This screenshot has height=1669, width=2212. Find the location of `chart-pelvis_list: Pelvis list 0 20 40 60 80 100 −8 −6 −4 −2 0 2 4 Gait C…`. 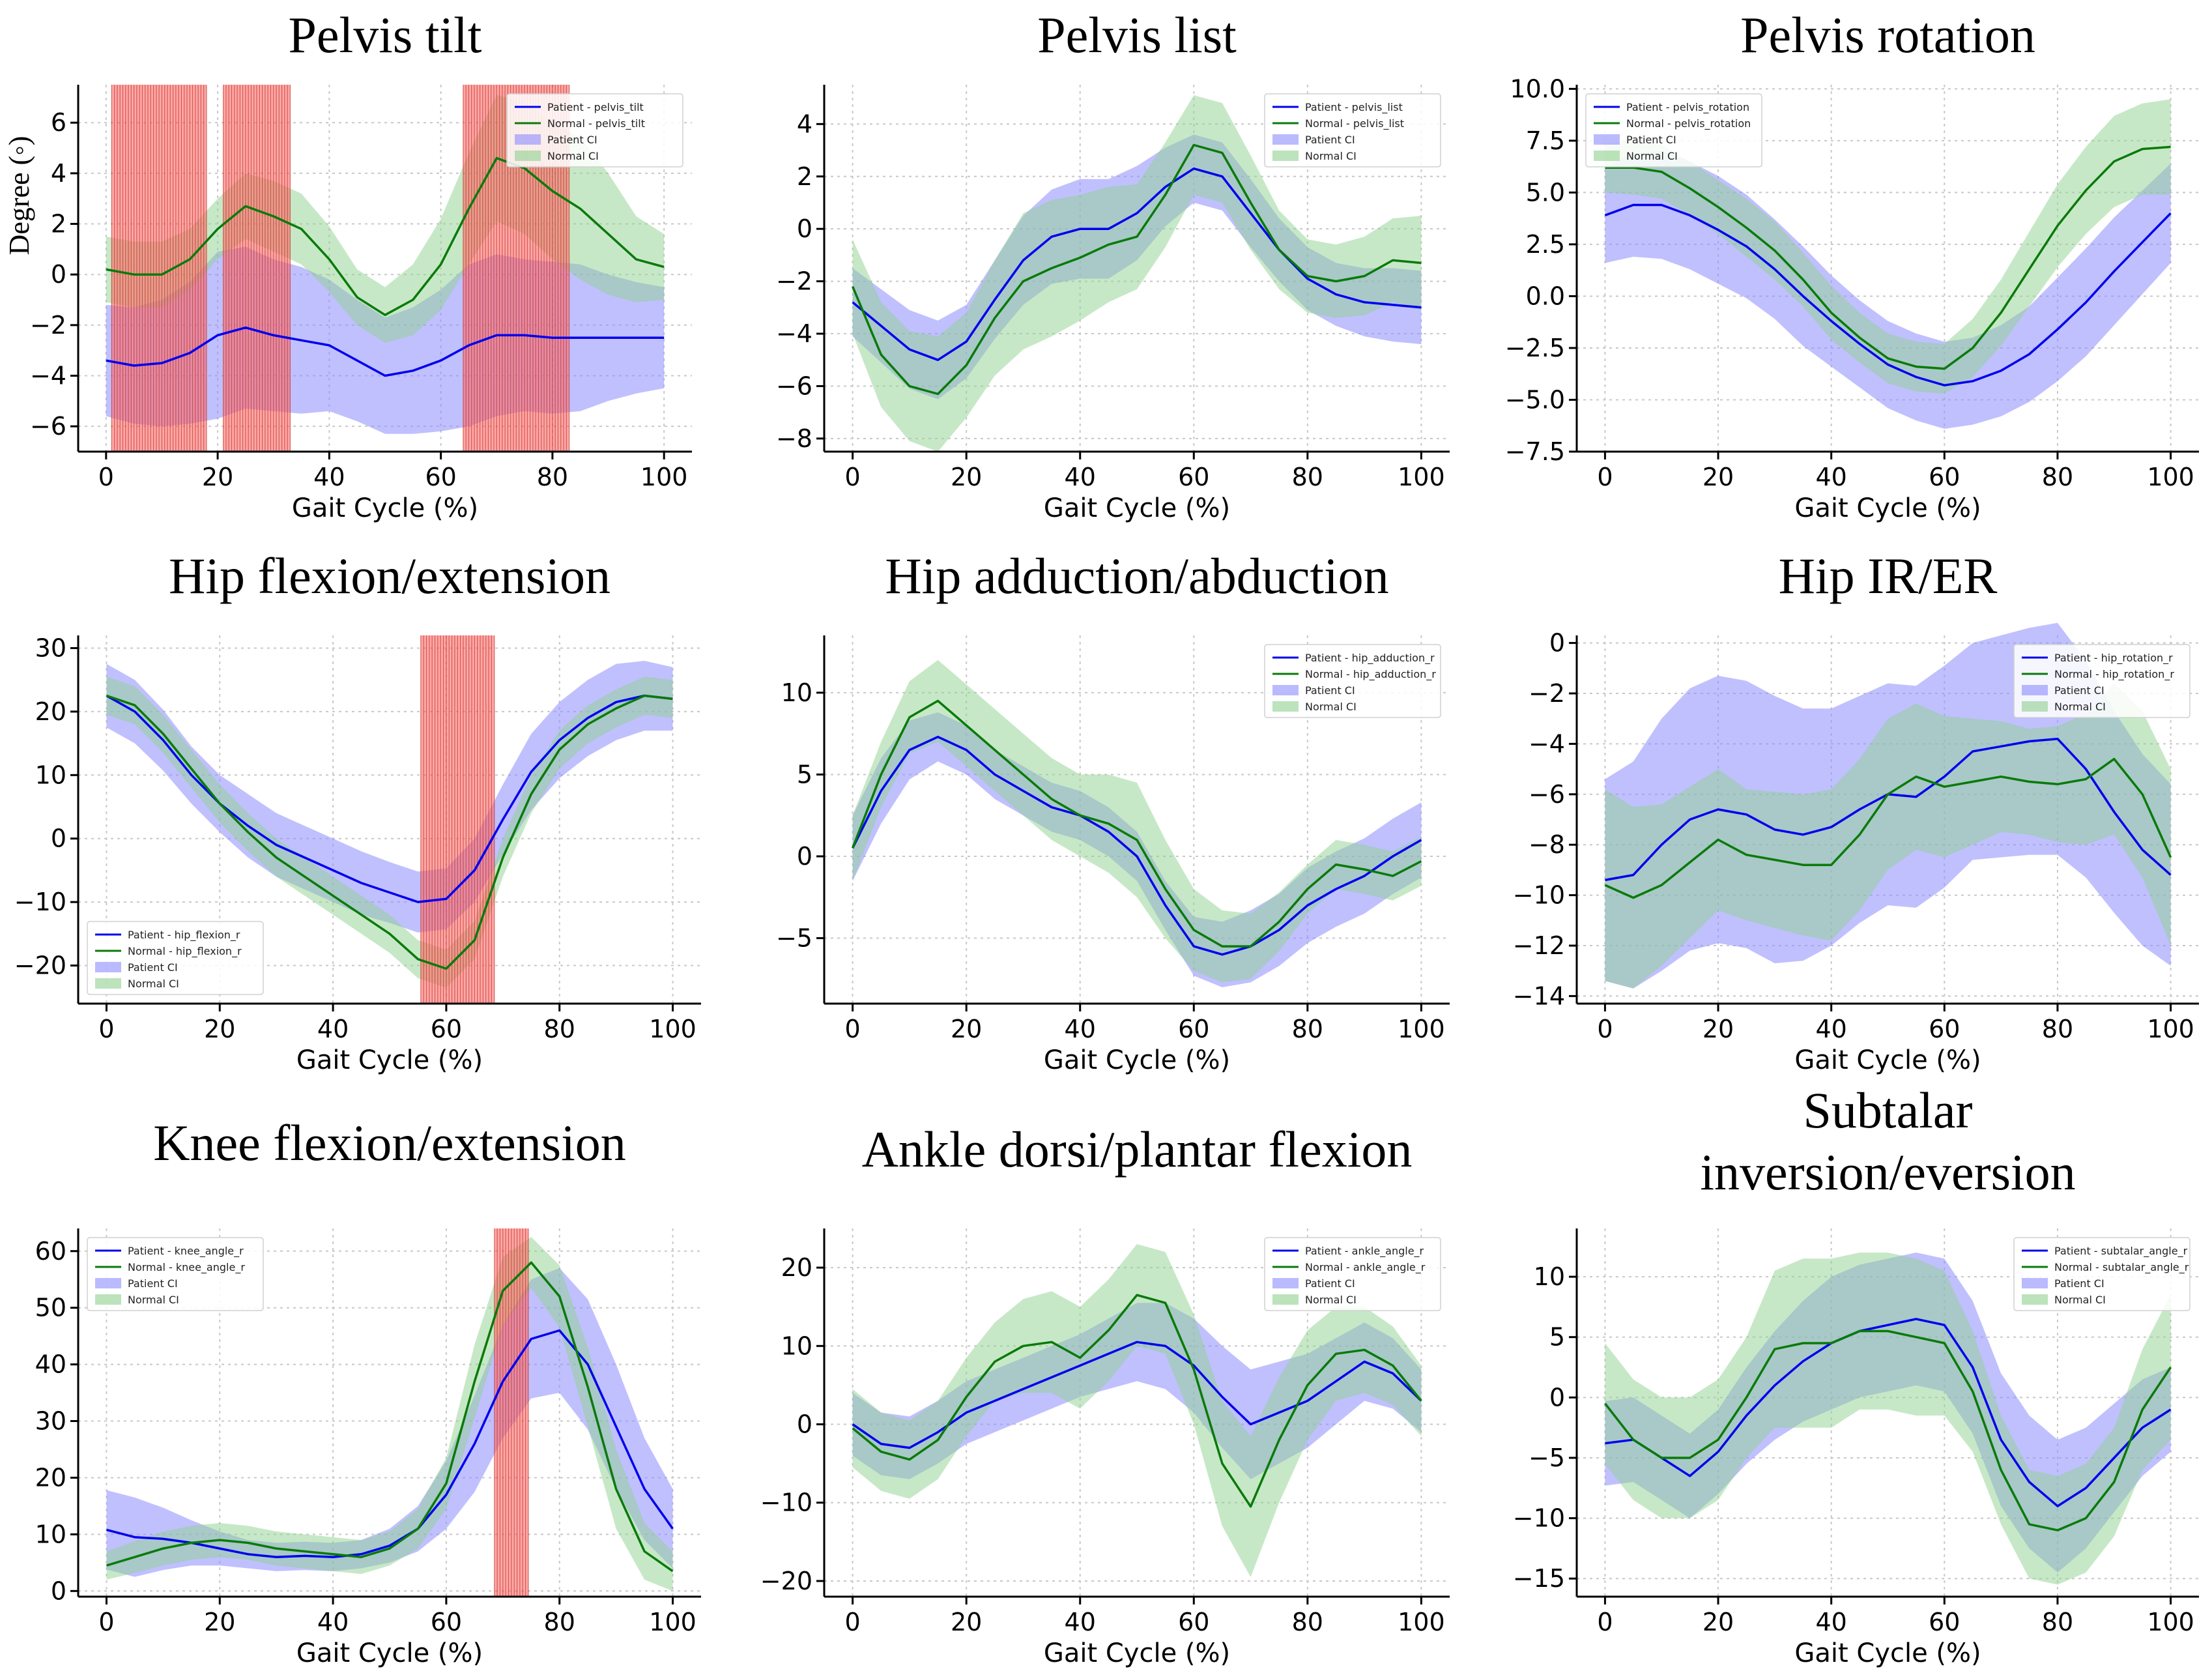

chart-pelvis_list: Pelvis list 0 20 40 60 80 100 −8 −6 −4 −2 0 2 4 Gait C… is located at coordinates (1113, 265).